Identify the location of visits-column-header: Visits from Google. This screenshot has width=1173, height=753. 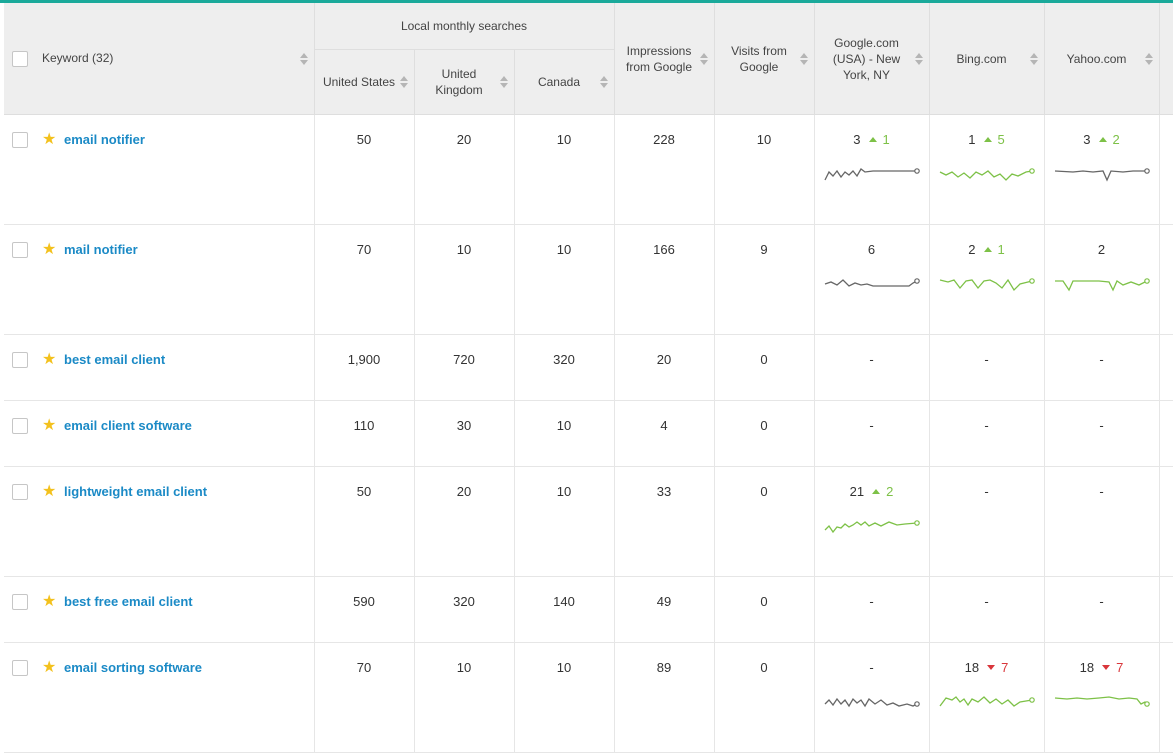
(764, 59).